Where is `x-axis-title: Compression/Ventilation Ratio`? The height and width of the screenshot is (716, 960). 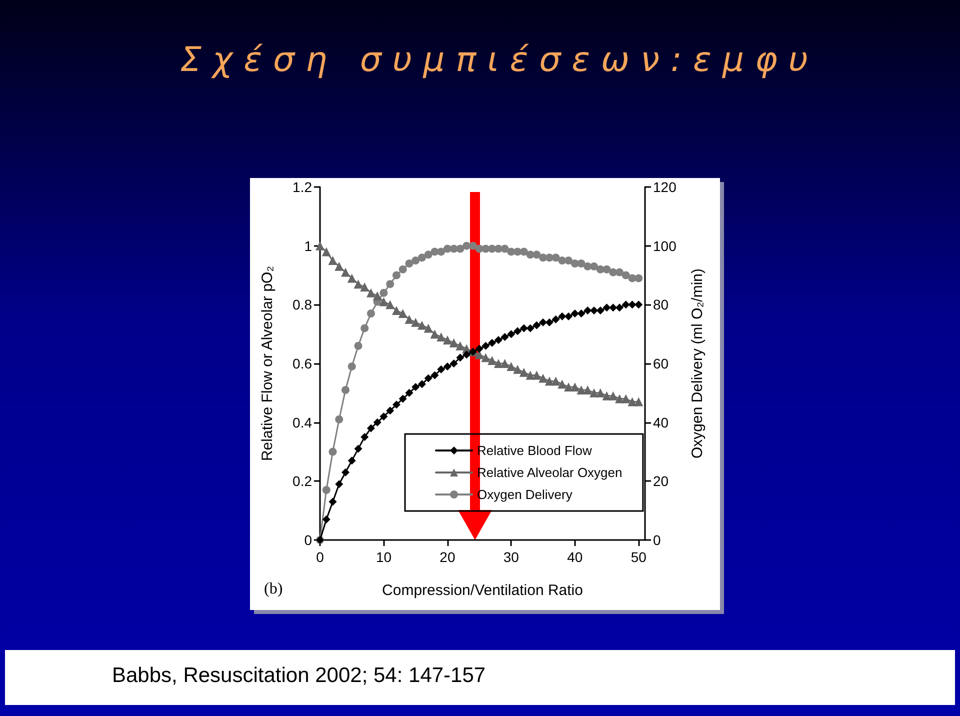 x-axis-title: Compression/Ventilation Ratio is located at coordinates (482, 590).